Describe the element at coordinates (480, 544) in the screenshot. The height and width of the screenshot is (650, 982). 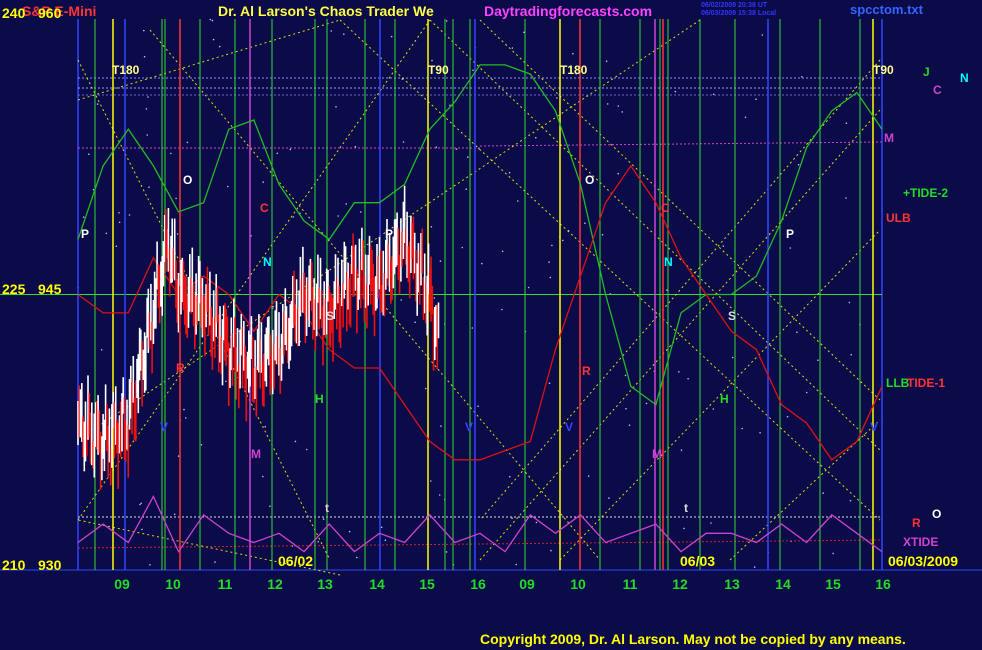
I see `band-line` at that location.